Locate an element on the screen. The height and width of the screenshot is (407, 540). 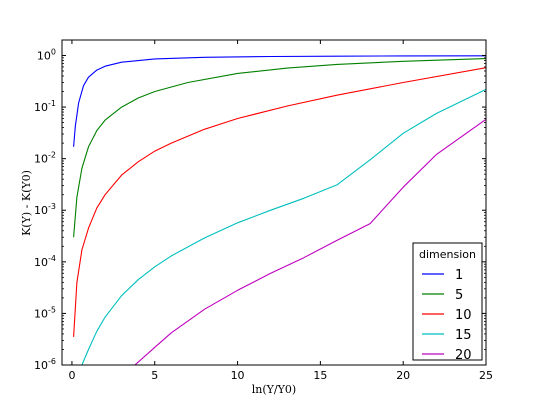
y-tick-label: 10⁻⁴ is located at coordinates (45, 261).